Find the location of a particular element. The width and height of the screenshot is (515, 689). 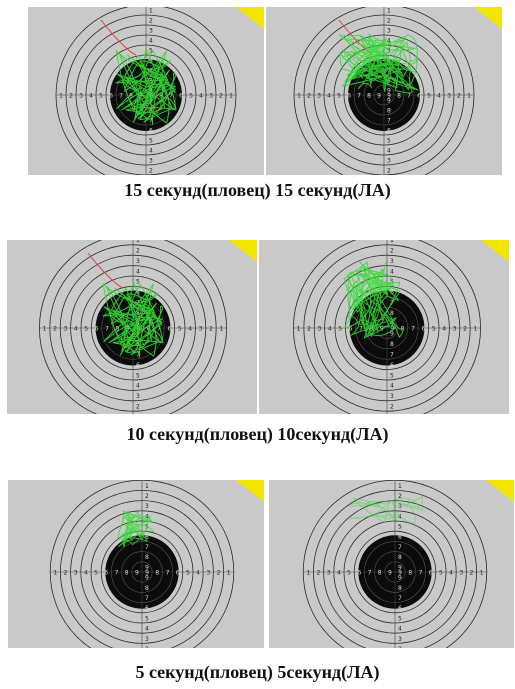

target-panel-10s-athlete: 111122223333444455556666777788889999 is located at coordinates (384, 327).